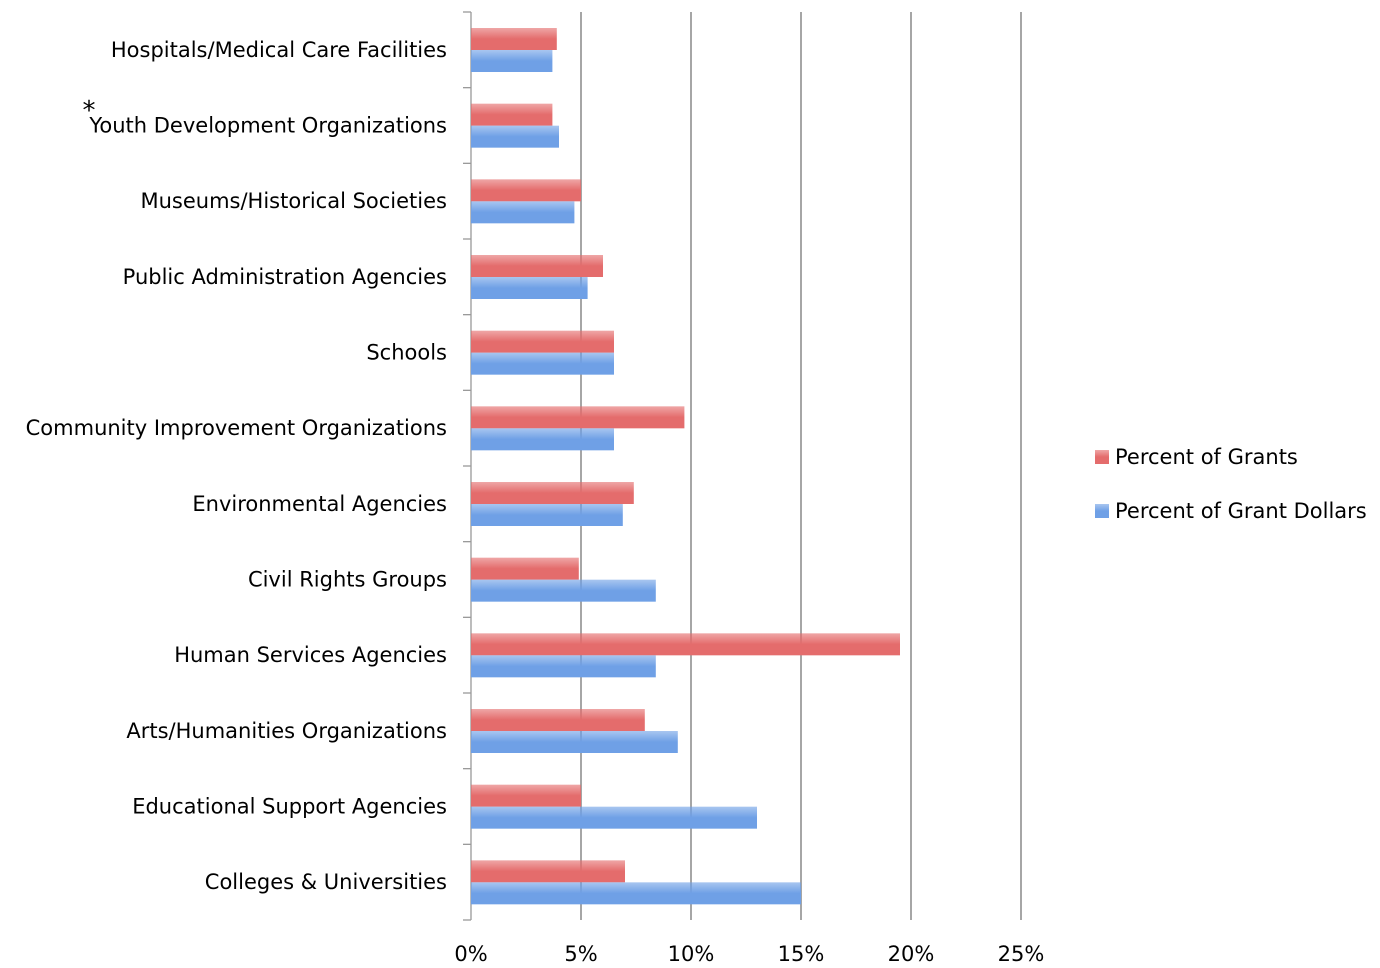 Image resolution: width=1380 pixels, height=968 pixels. What do you see at coordinates (801, 954) in the screenshot?
I see `x-tick-label: 15%` at bounding box center [801, 954].